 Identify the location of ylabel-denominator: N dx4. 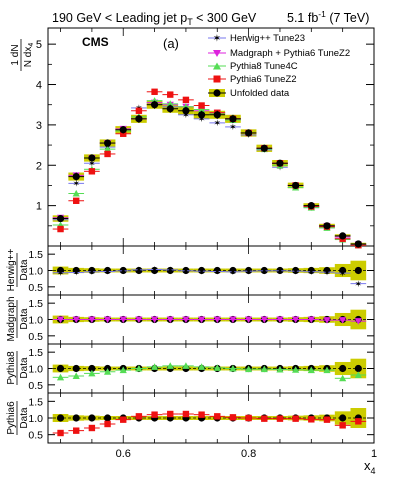
(29, 55).